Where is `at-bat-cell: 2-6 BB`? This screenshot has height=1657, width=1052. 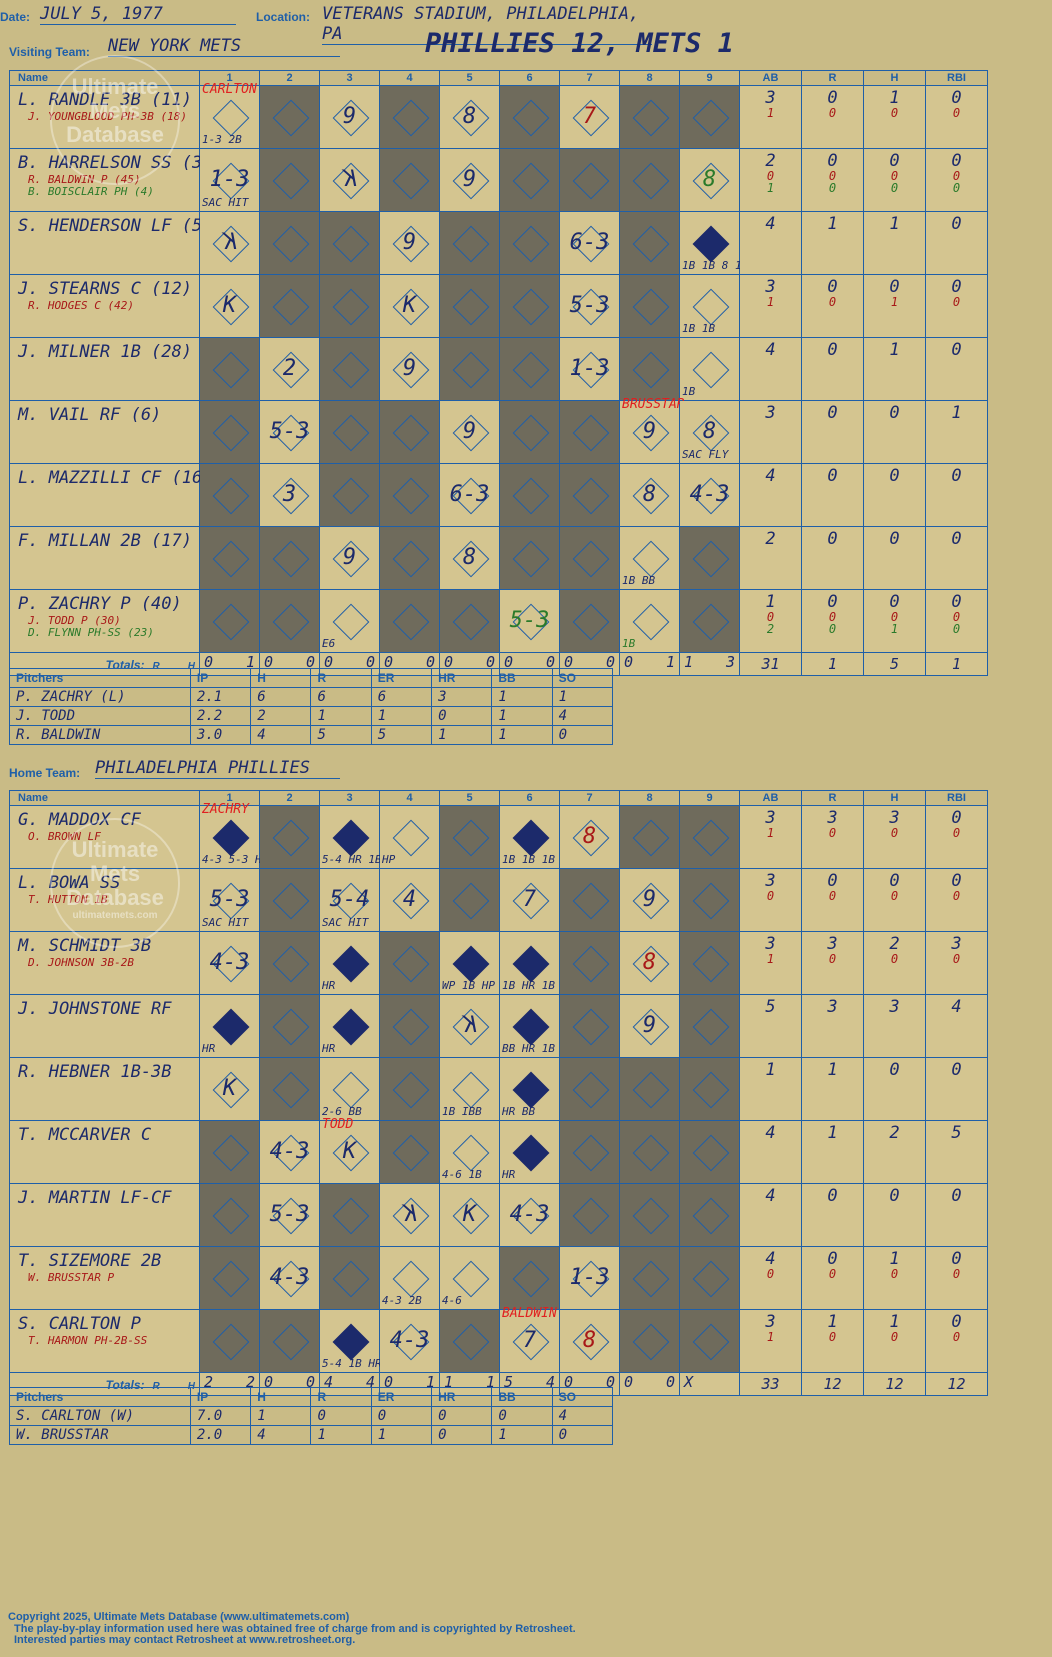
at-bat-cell: 2-6 BB is located at coordinates (349, 1089).